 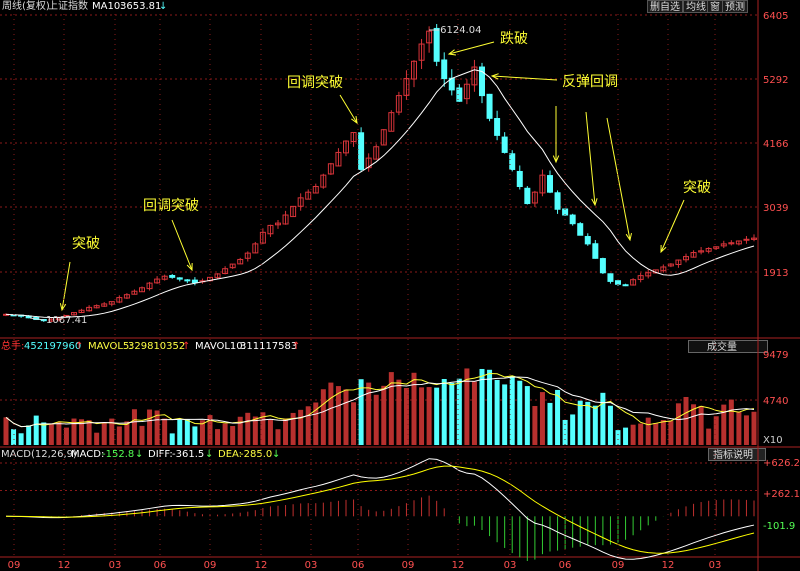 I want to click on indicator-dropdown: 成交量, so click(x=728, y=346).